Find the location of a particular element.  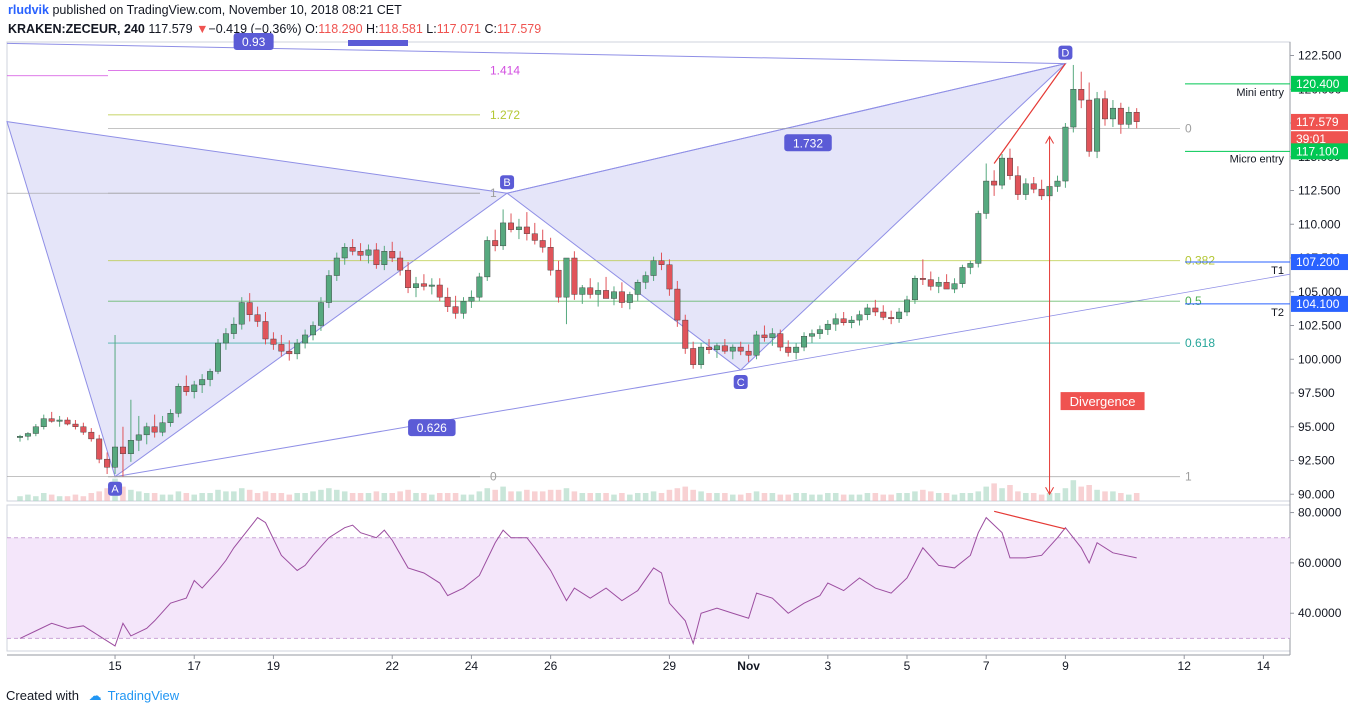

divergence-label: Divergence is located at coordinates (1103, 401).